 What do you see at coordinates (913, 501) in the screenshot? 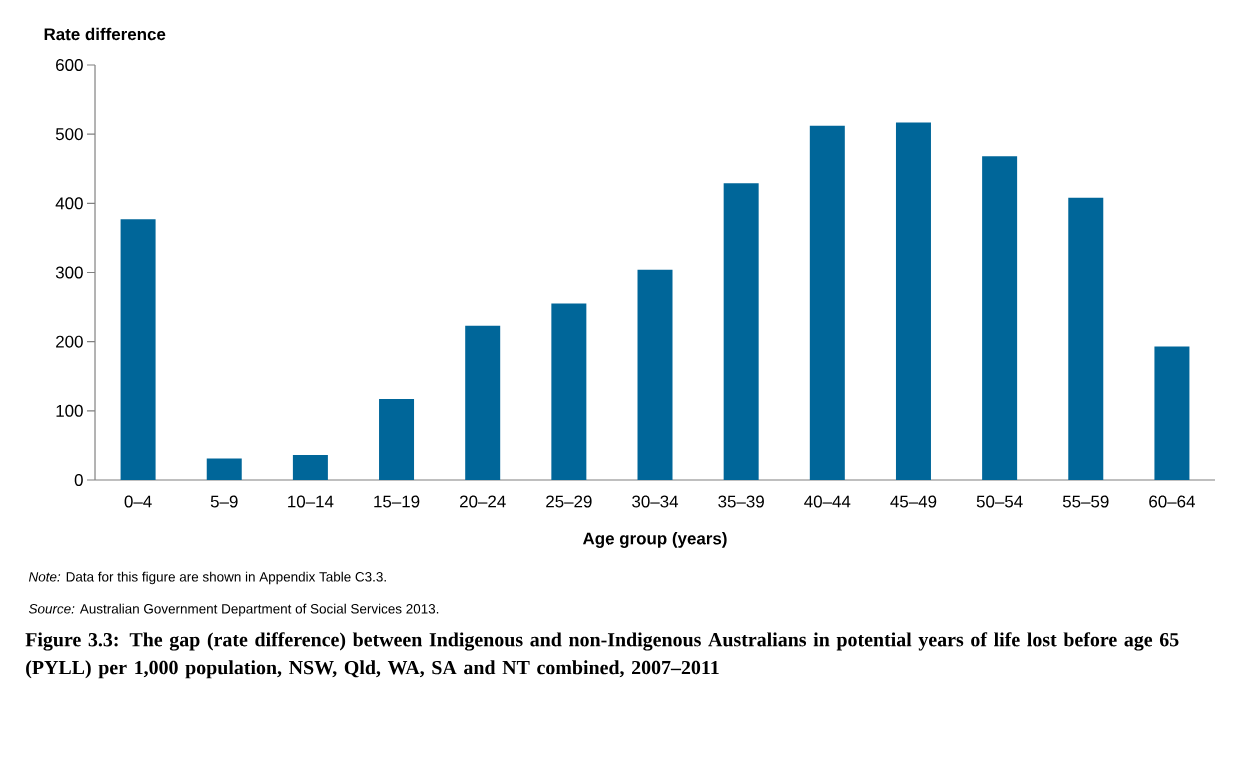
I see `x-tick-label: 45–49` at bounding box center [913, 501].